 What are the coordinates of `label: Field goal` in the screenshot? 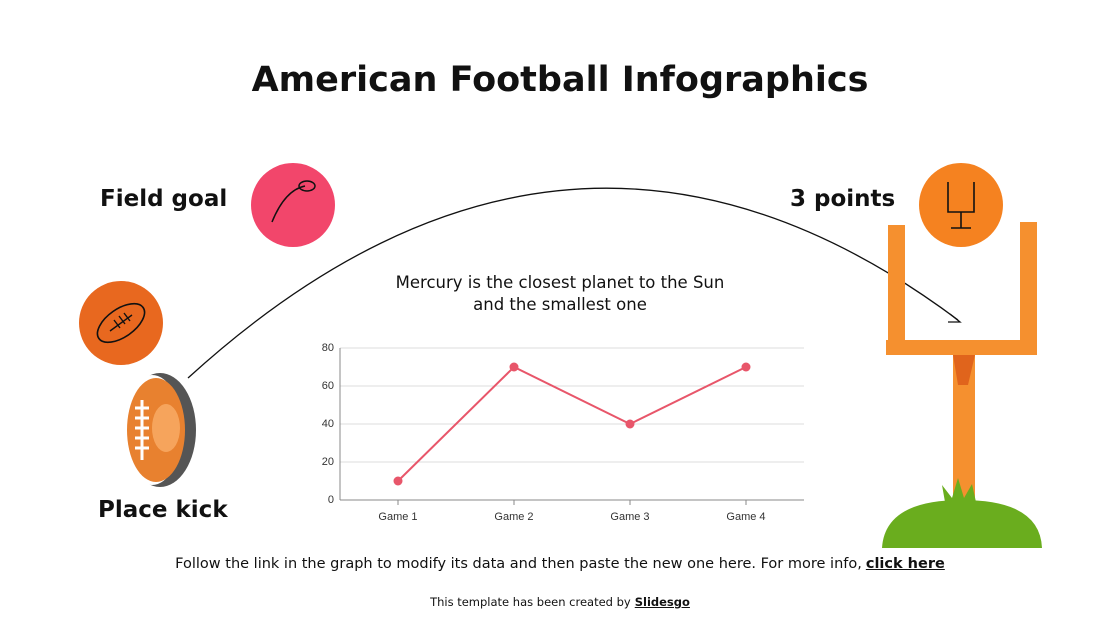 It's located at (164, 199).